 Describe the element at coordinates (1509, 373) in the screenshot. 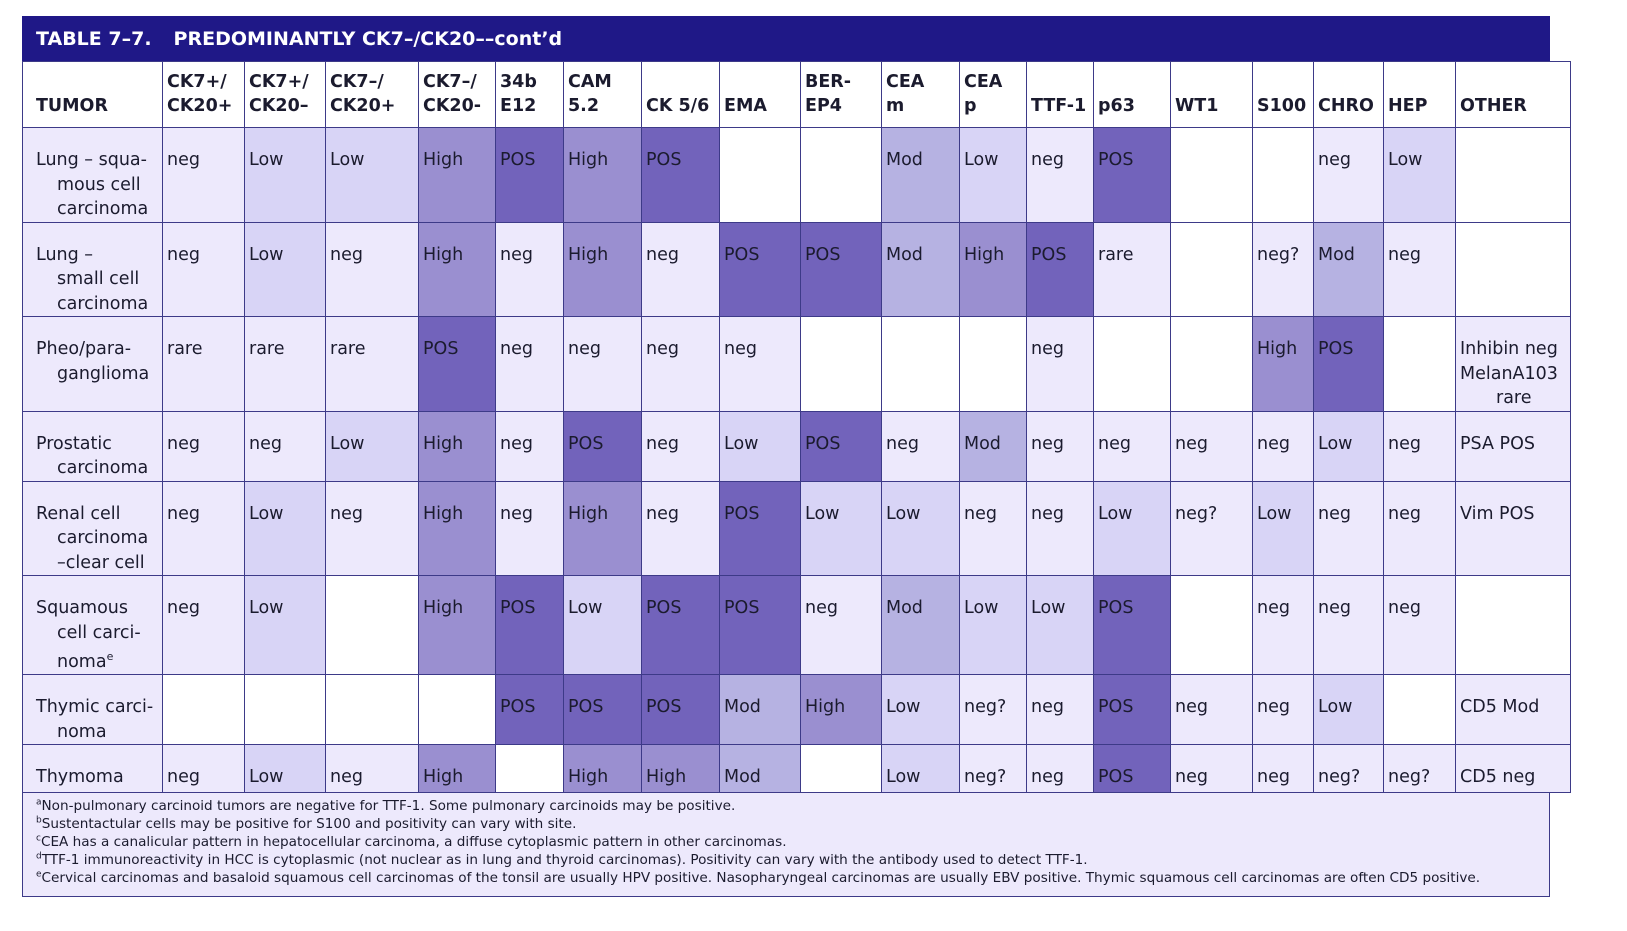

I see `other-line: MelanA103` at that location.